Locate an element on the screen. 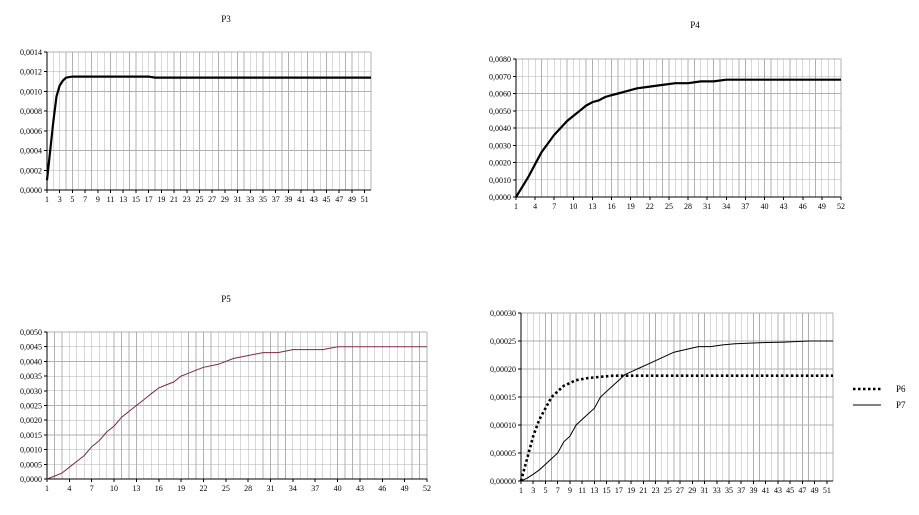 The width and height of the screenshot is (919, 515). y-tick-label: 0,0015 is located at coordinates (31, 435).